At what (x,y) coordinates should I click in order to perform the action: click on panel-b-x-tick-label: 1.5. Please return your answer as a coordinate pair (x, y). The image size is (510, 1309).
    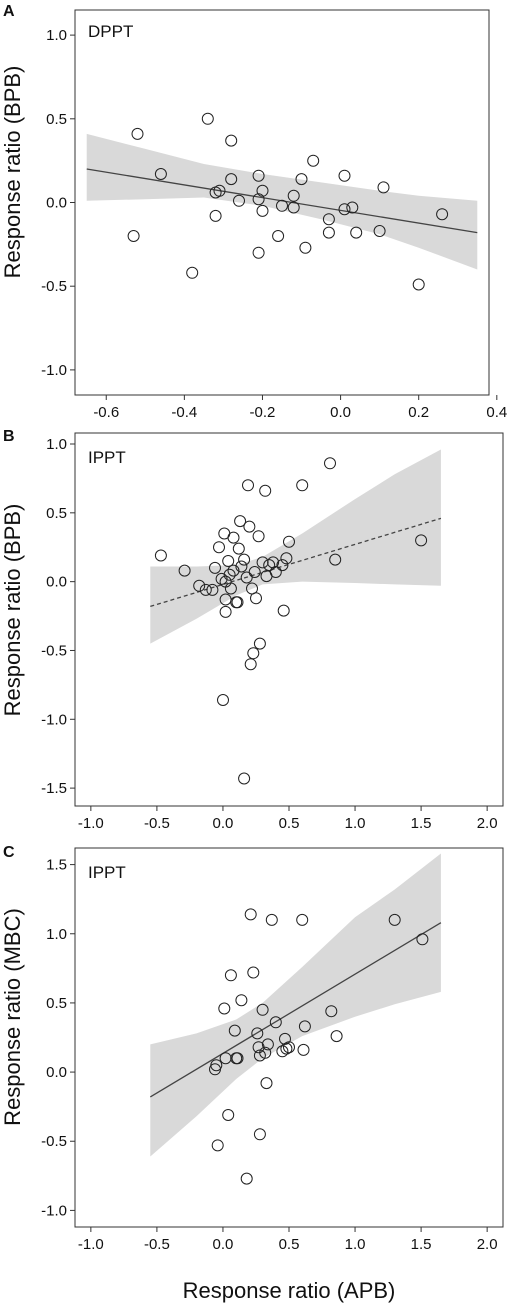
    Looking at the image, I should click on (421, 823).